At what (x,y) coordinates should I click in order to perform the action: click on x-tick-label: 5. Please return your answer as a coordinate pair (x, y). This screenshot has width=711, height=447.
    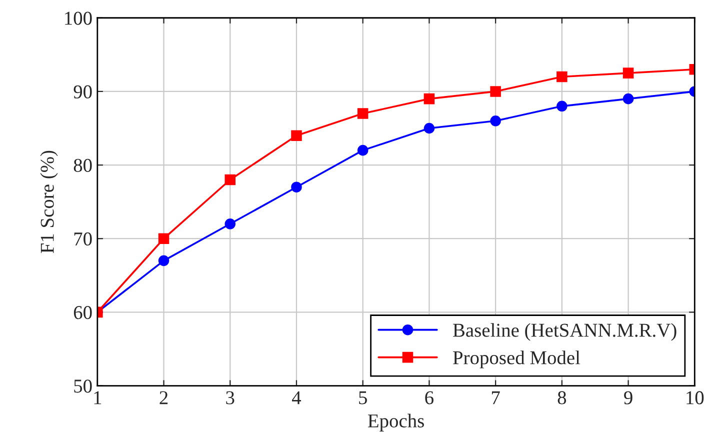
    Looking at the image, I should click on (363, 397).